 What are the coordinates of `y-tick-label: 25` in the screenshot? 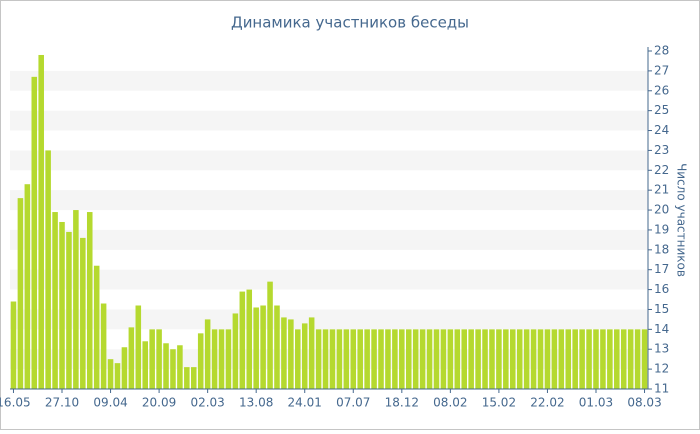 It's located at (661, 110).